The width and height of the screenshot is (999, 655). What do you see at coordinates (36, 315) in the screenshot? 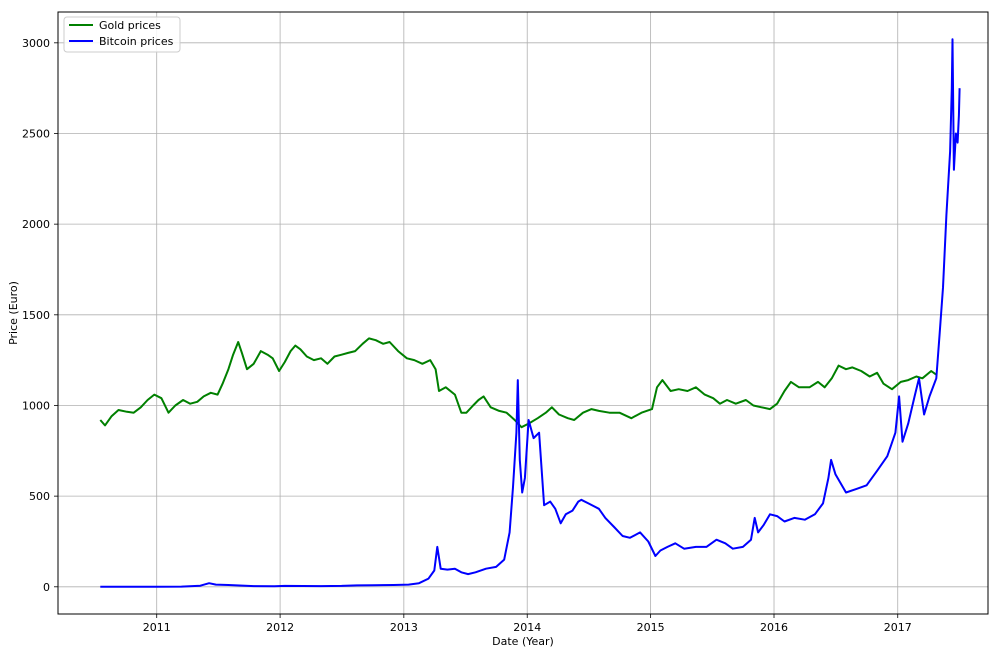
I see `y-tick-label: 1500` at bounding box center [36, 315].